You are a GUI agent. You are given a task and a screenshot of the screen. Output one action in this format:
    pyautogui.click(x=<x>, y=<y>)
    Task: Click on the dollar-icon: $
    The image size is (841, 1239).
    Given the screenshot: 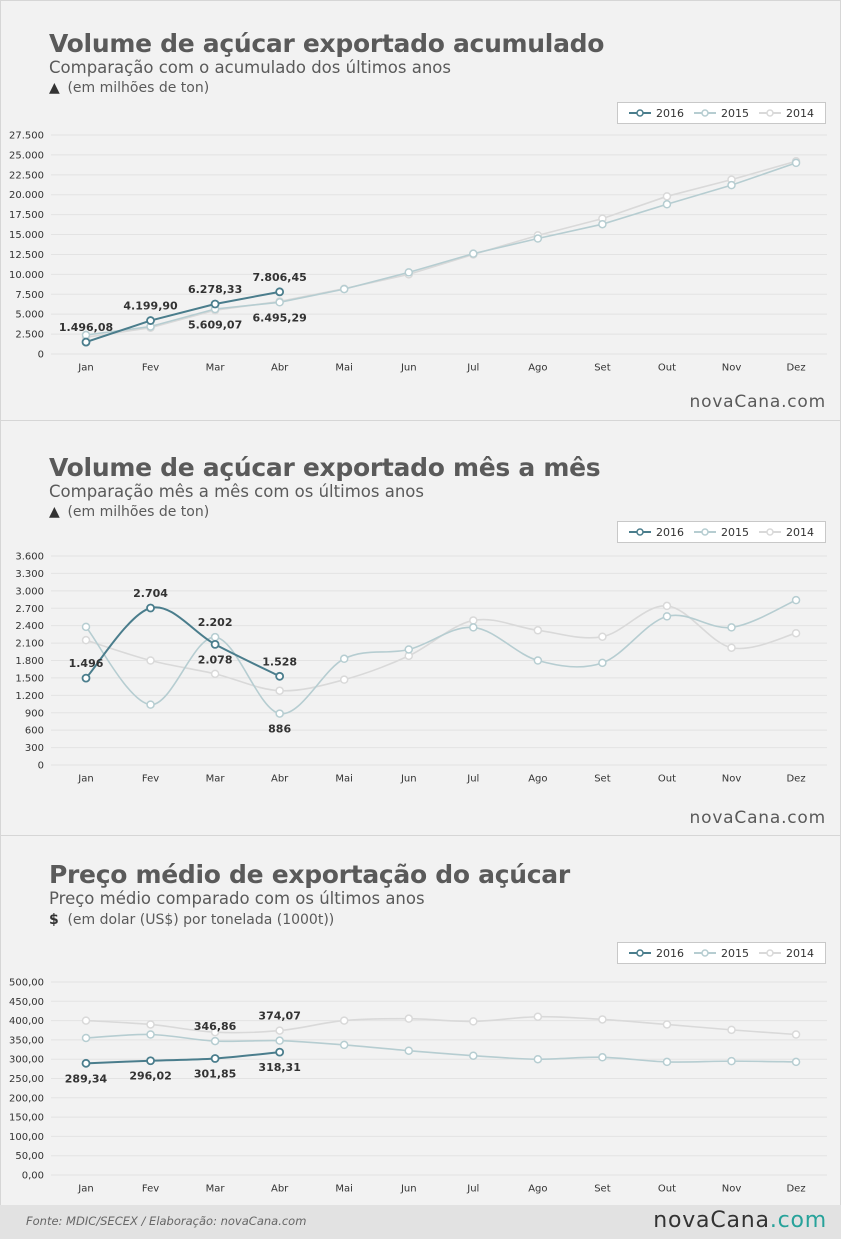 What is the action you would take?
    pyautogui.click(x=54, y=920)
    